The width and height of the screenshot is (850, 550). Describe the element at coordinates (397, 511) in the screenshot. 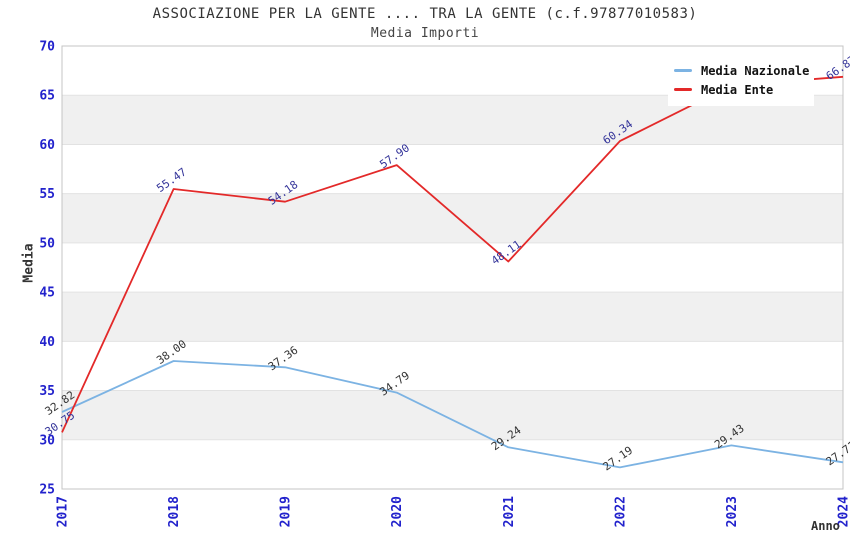

I see `x-tick-label-2020: 2020` at that location.